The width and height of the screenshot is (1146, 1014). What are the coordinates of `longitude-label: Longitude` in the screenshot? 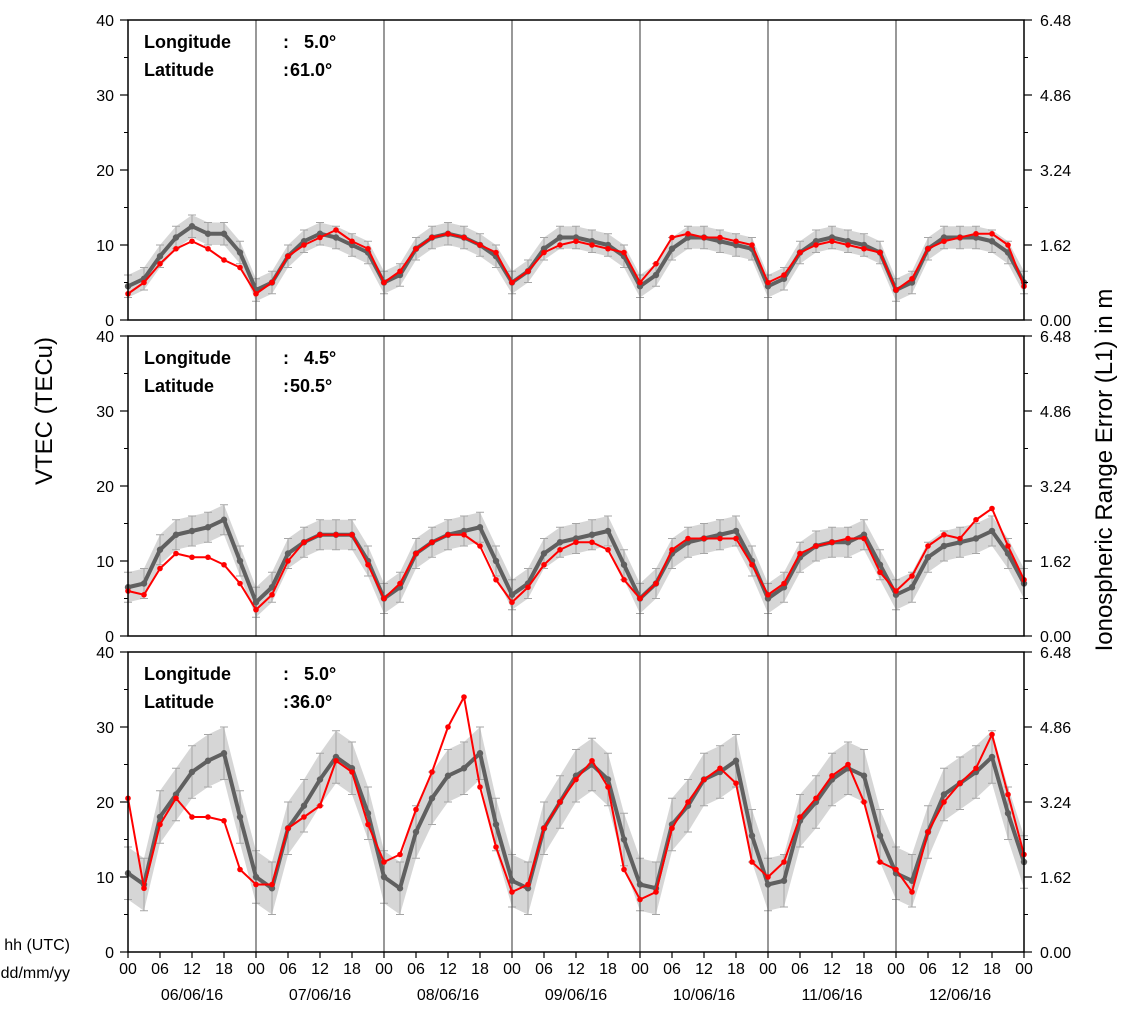 It's located at (187, 674).